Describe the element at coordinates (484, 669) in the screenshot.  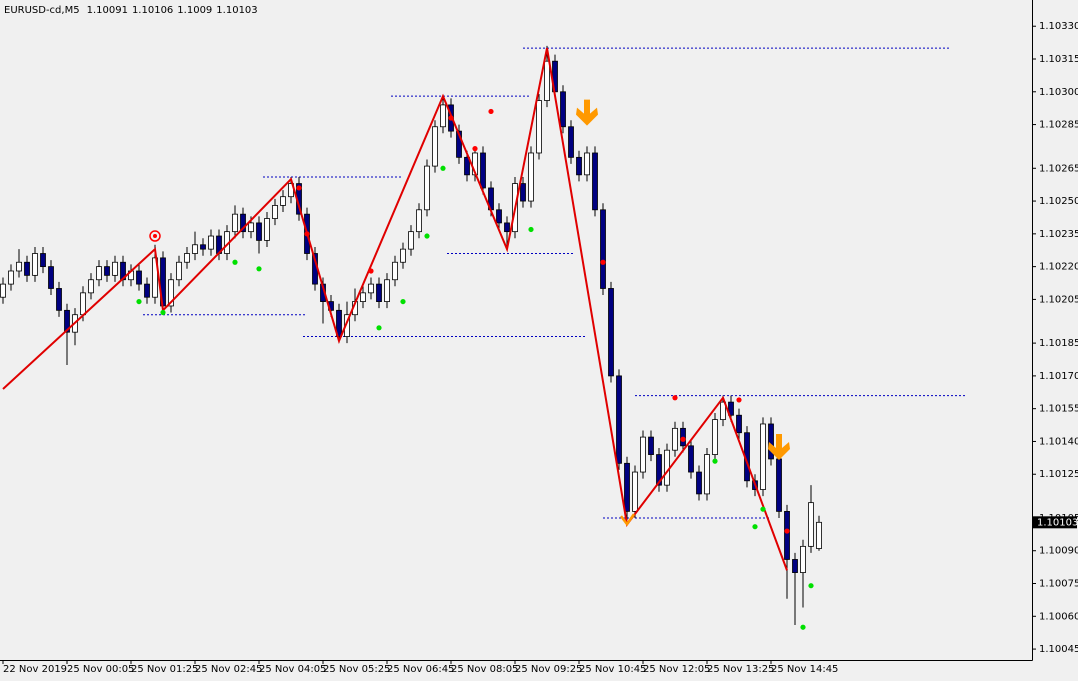
I see `x-tick-label: 25 Nov 08:05` at that location.